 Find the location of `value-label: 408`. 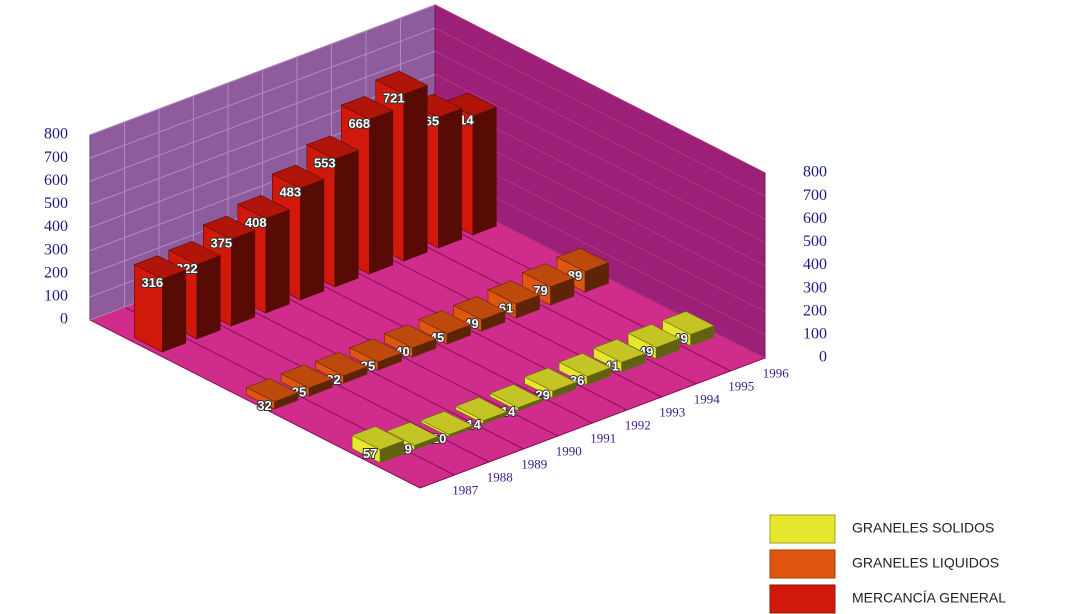

value-label: 408 is located at coordinates (256, 222).